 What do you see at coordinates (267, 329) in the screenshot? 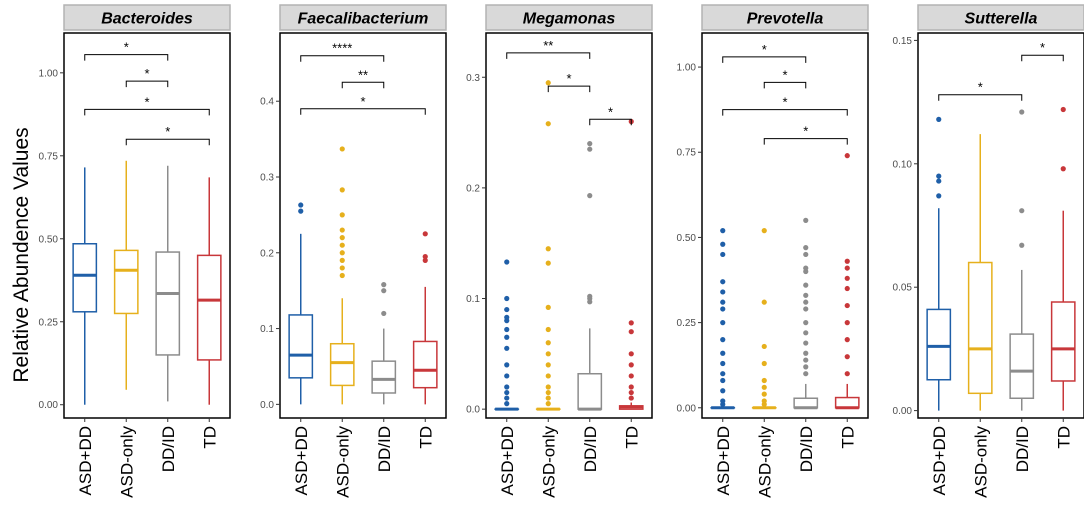
I see `y-tick-label: 0.1` at bounding box center [267, 329].